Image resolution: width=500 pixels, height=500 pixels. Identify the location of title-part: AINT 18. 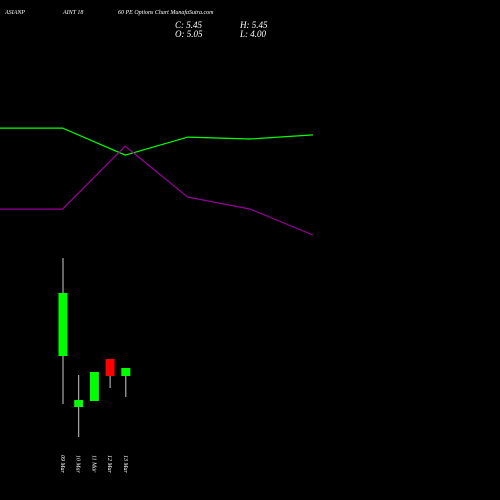
(72, 13).